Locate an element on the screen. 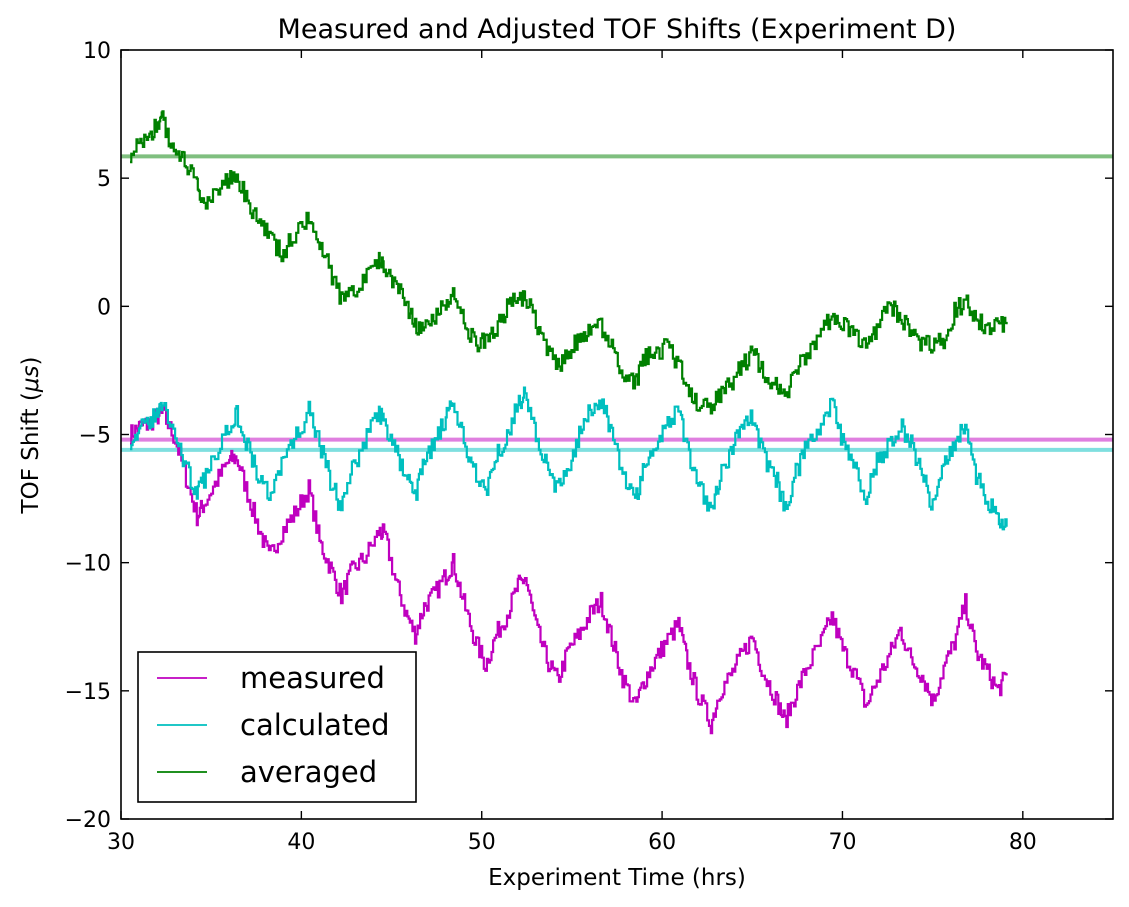 The height and width of the screenshot is (907, 1129). legend: measured calculated averaged is located at coordinates (277, 727).